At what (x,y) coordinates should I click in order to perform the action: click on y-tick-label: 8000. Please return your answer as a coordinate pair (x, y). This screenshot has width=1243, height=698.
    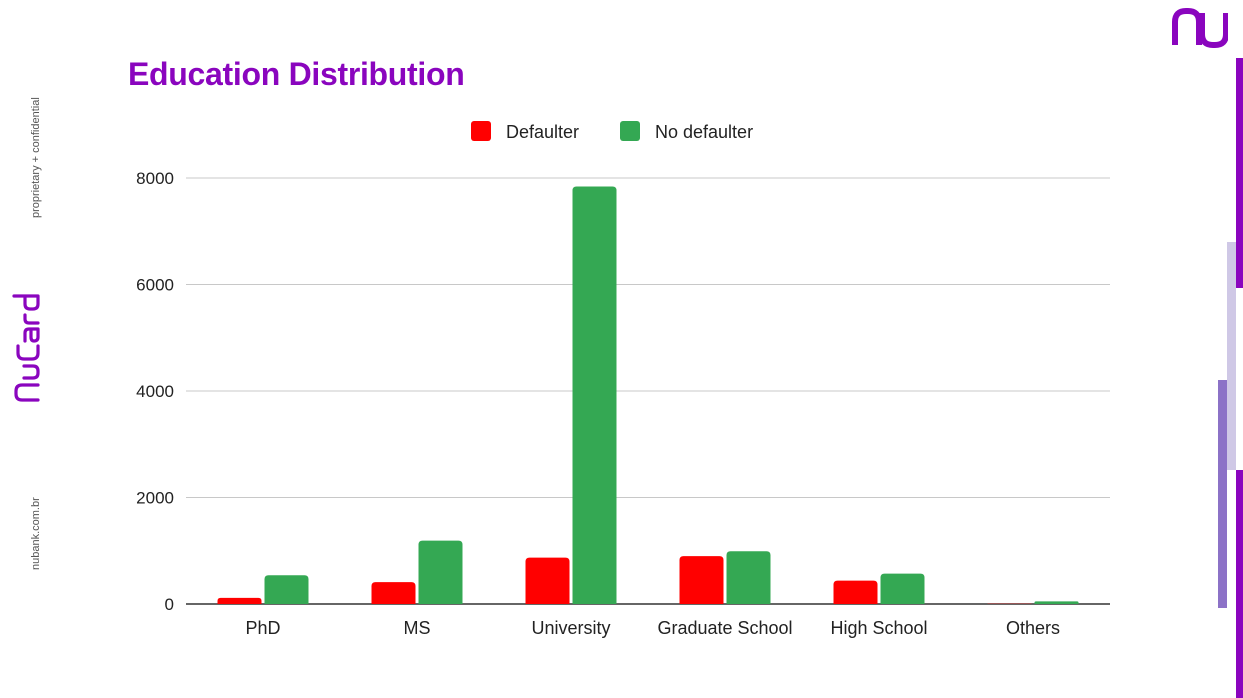
    Looking at the image, I should click on (155, 178).